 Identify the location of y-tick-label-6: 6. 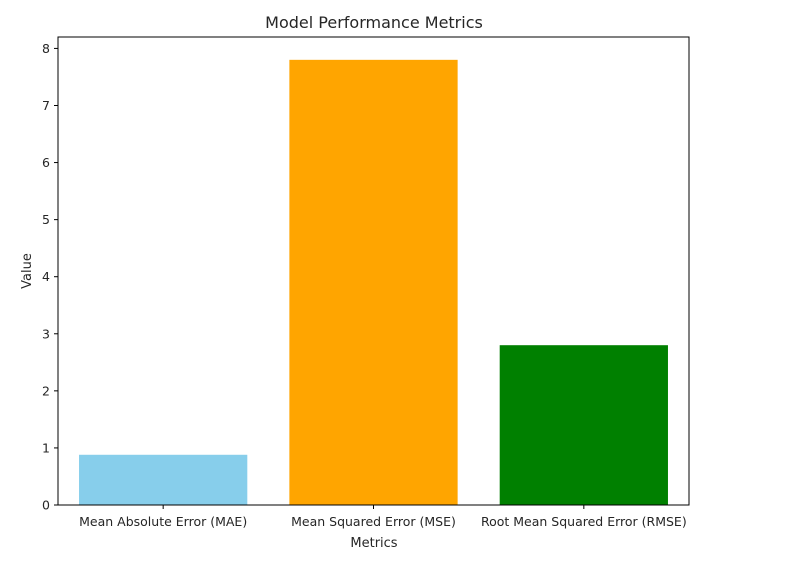
(46, 162).